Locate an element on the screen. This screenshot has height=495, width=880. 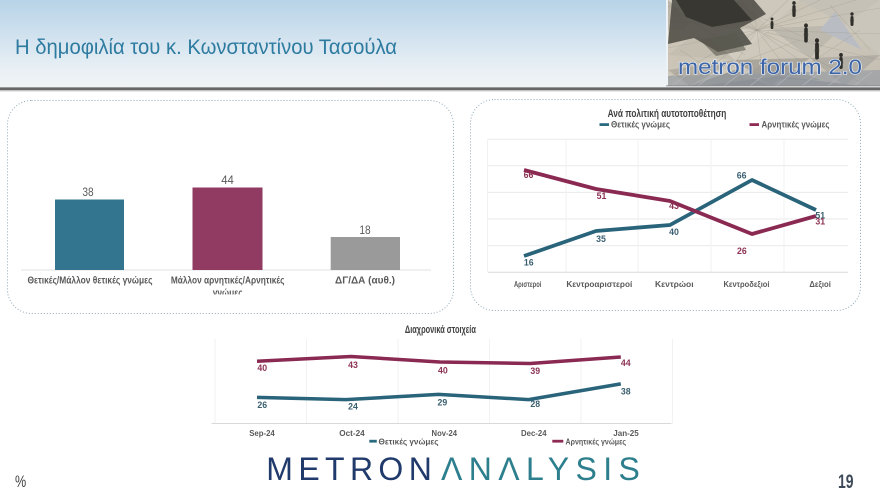
svg-text: 35 is located at coordinates (601, 239).